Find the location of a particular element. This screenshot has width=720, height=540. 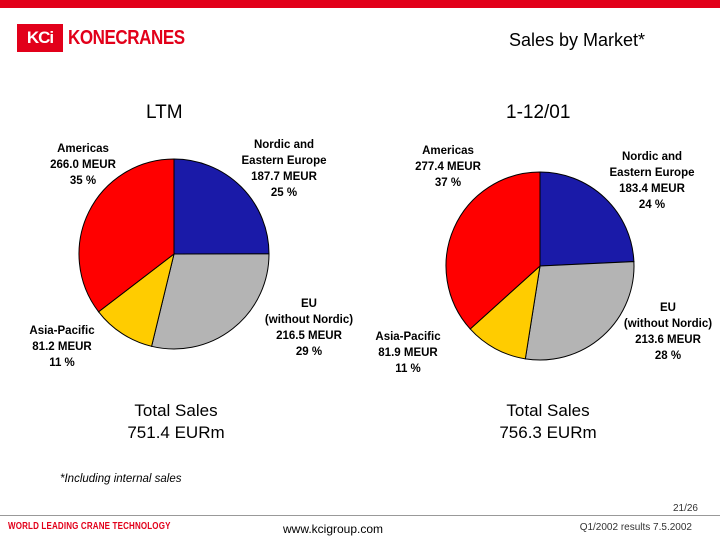

slice-label-eu-without-nordic: EU (without Nordic) 216.5 MEUR 29 % is located at coordinates (309, 328).